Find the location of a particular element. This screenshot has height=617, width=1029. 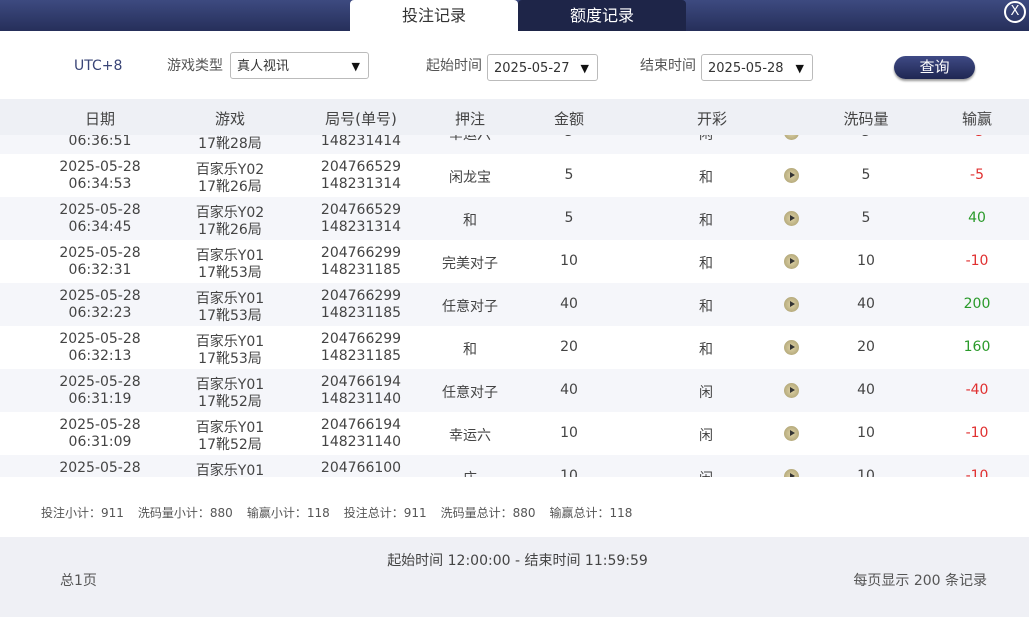

game-type-label: 游戏类型 is located at coordinates (195, 66).